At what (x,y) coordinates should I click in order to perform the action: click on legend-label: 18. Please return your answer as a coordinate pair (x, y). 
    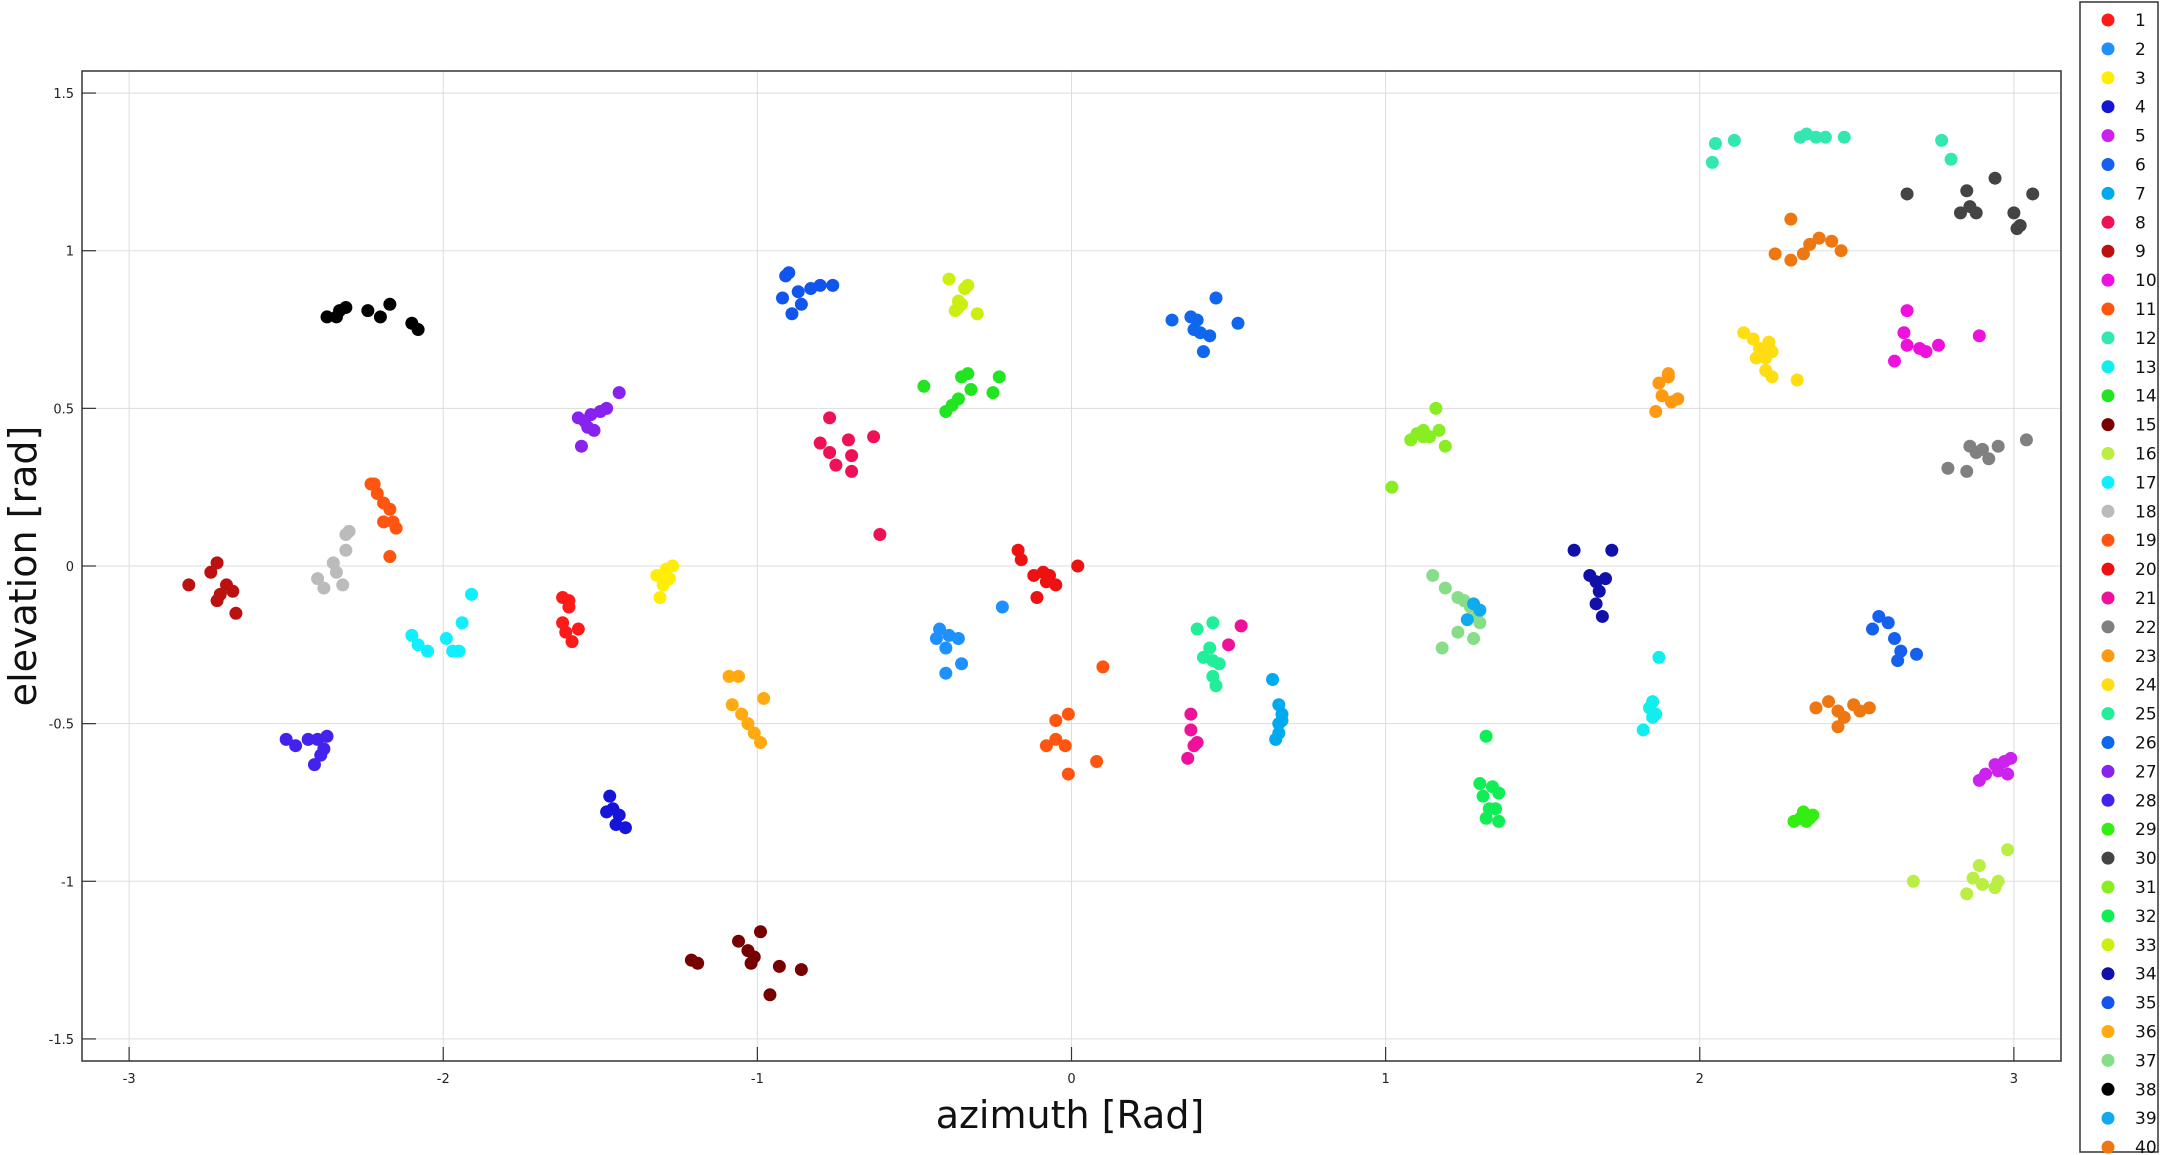
    Looking at the image, I should click on (2146, 512).